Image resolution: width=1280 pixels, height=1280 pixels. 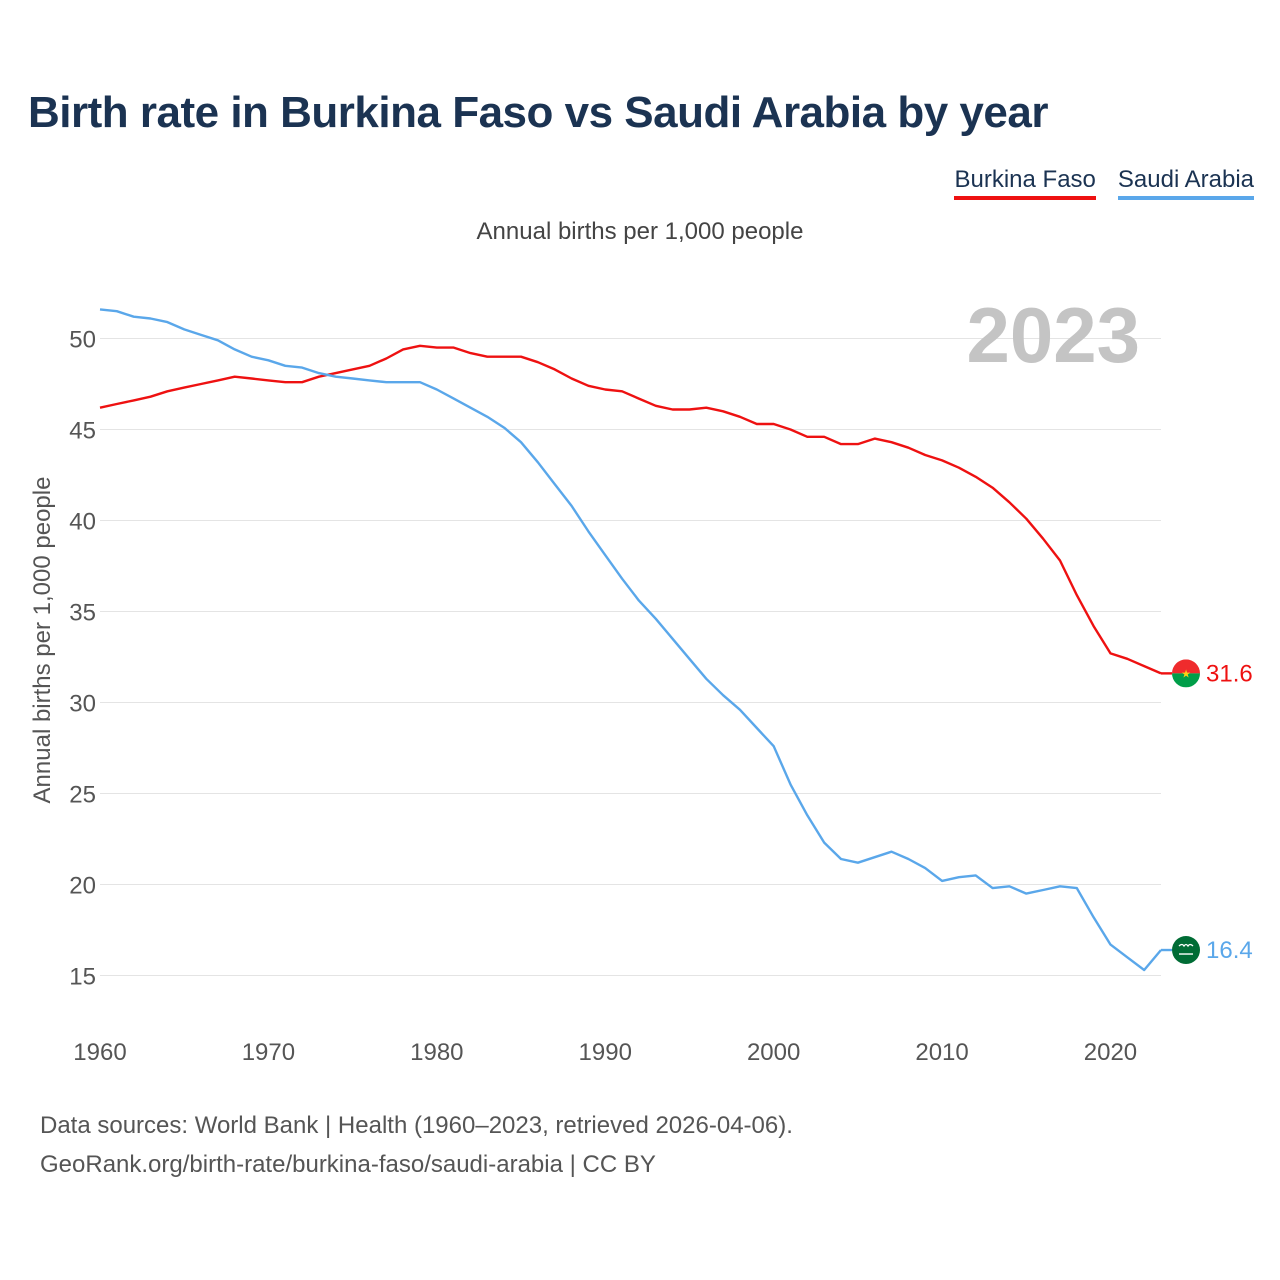 I want to click on end-value-label-burkina-faso: 31.6, so click(x=1229, y=673).